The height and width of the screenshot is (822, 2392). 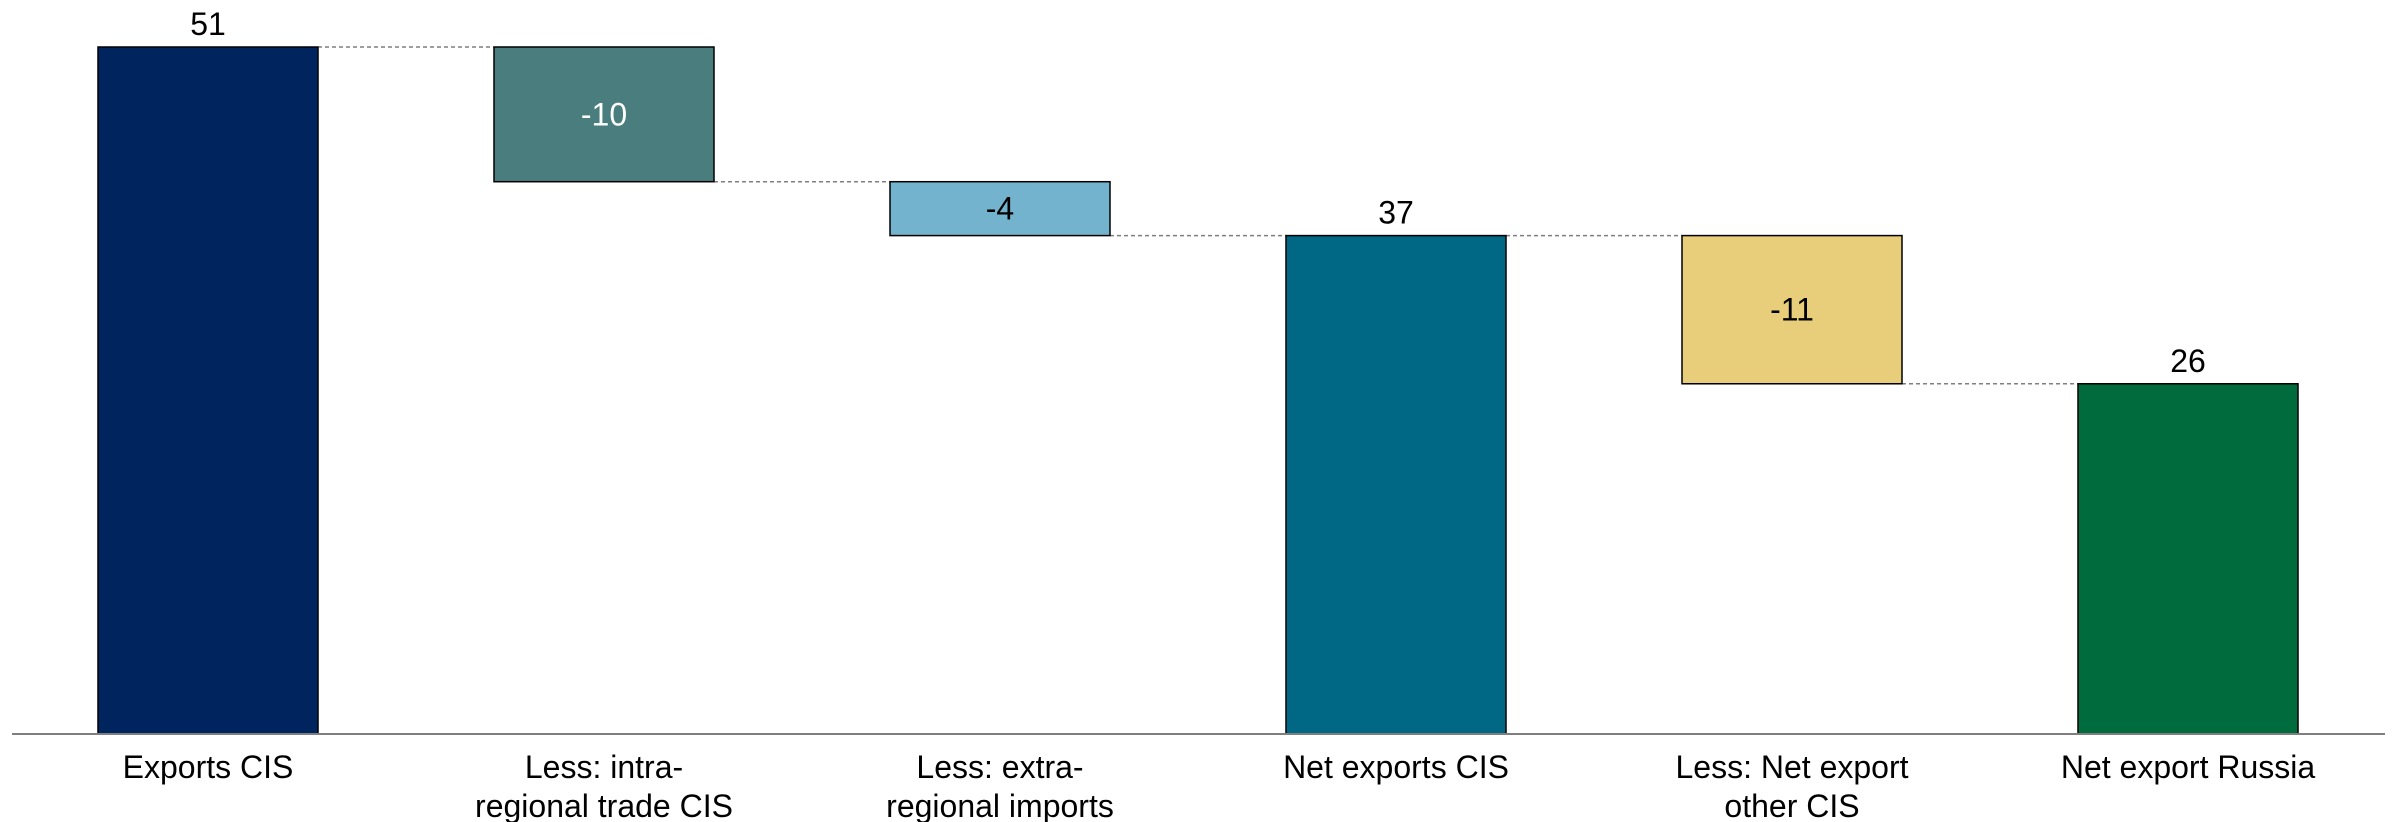 I want to click on data-label-2: -4, so click(x=1000, y=209).